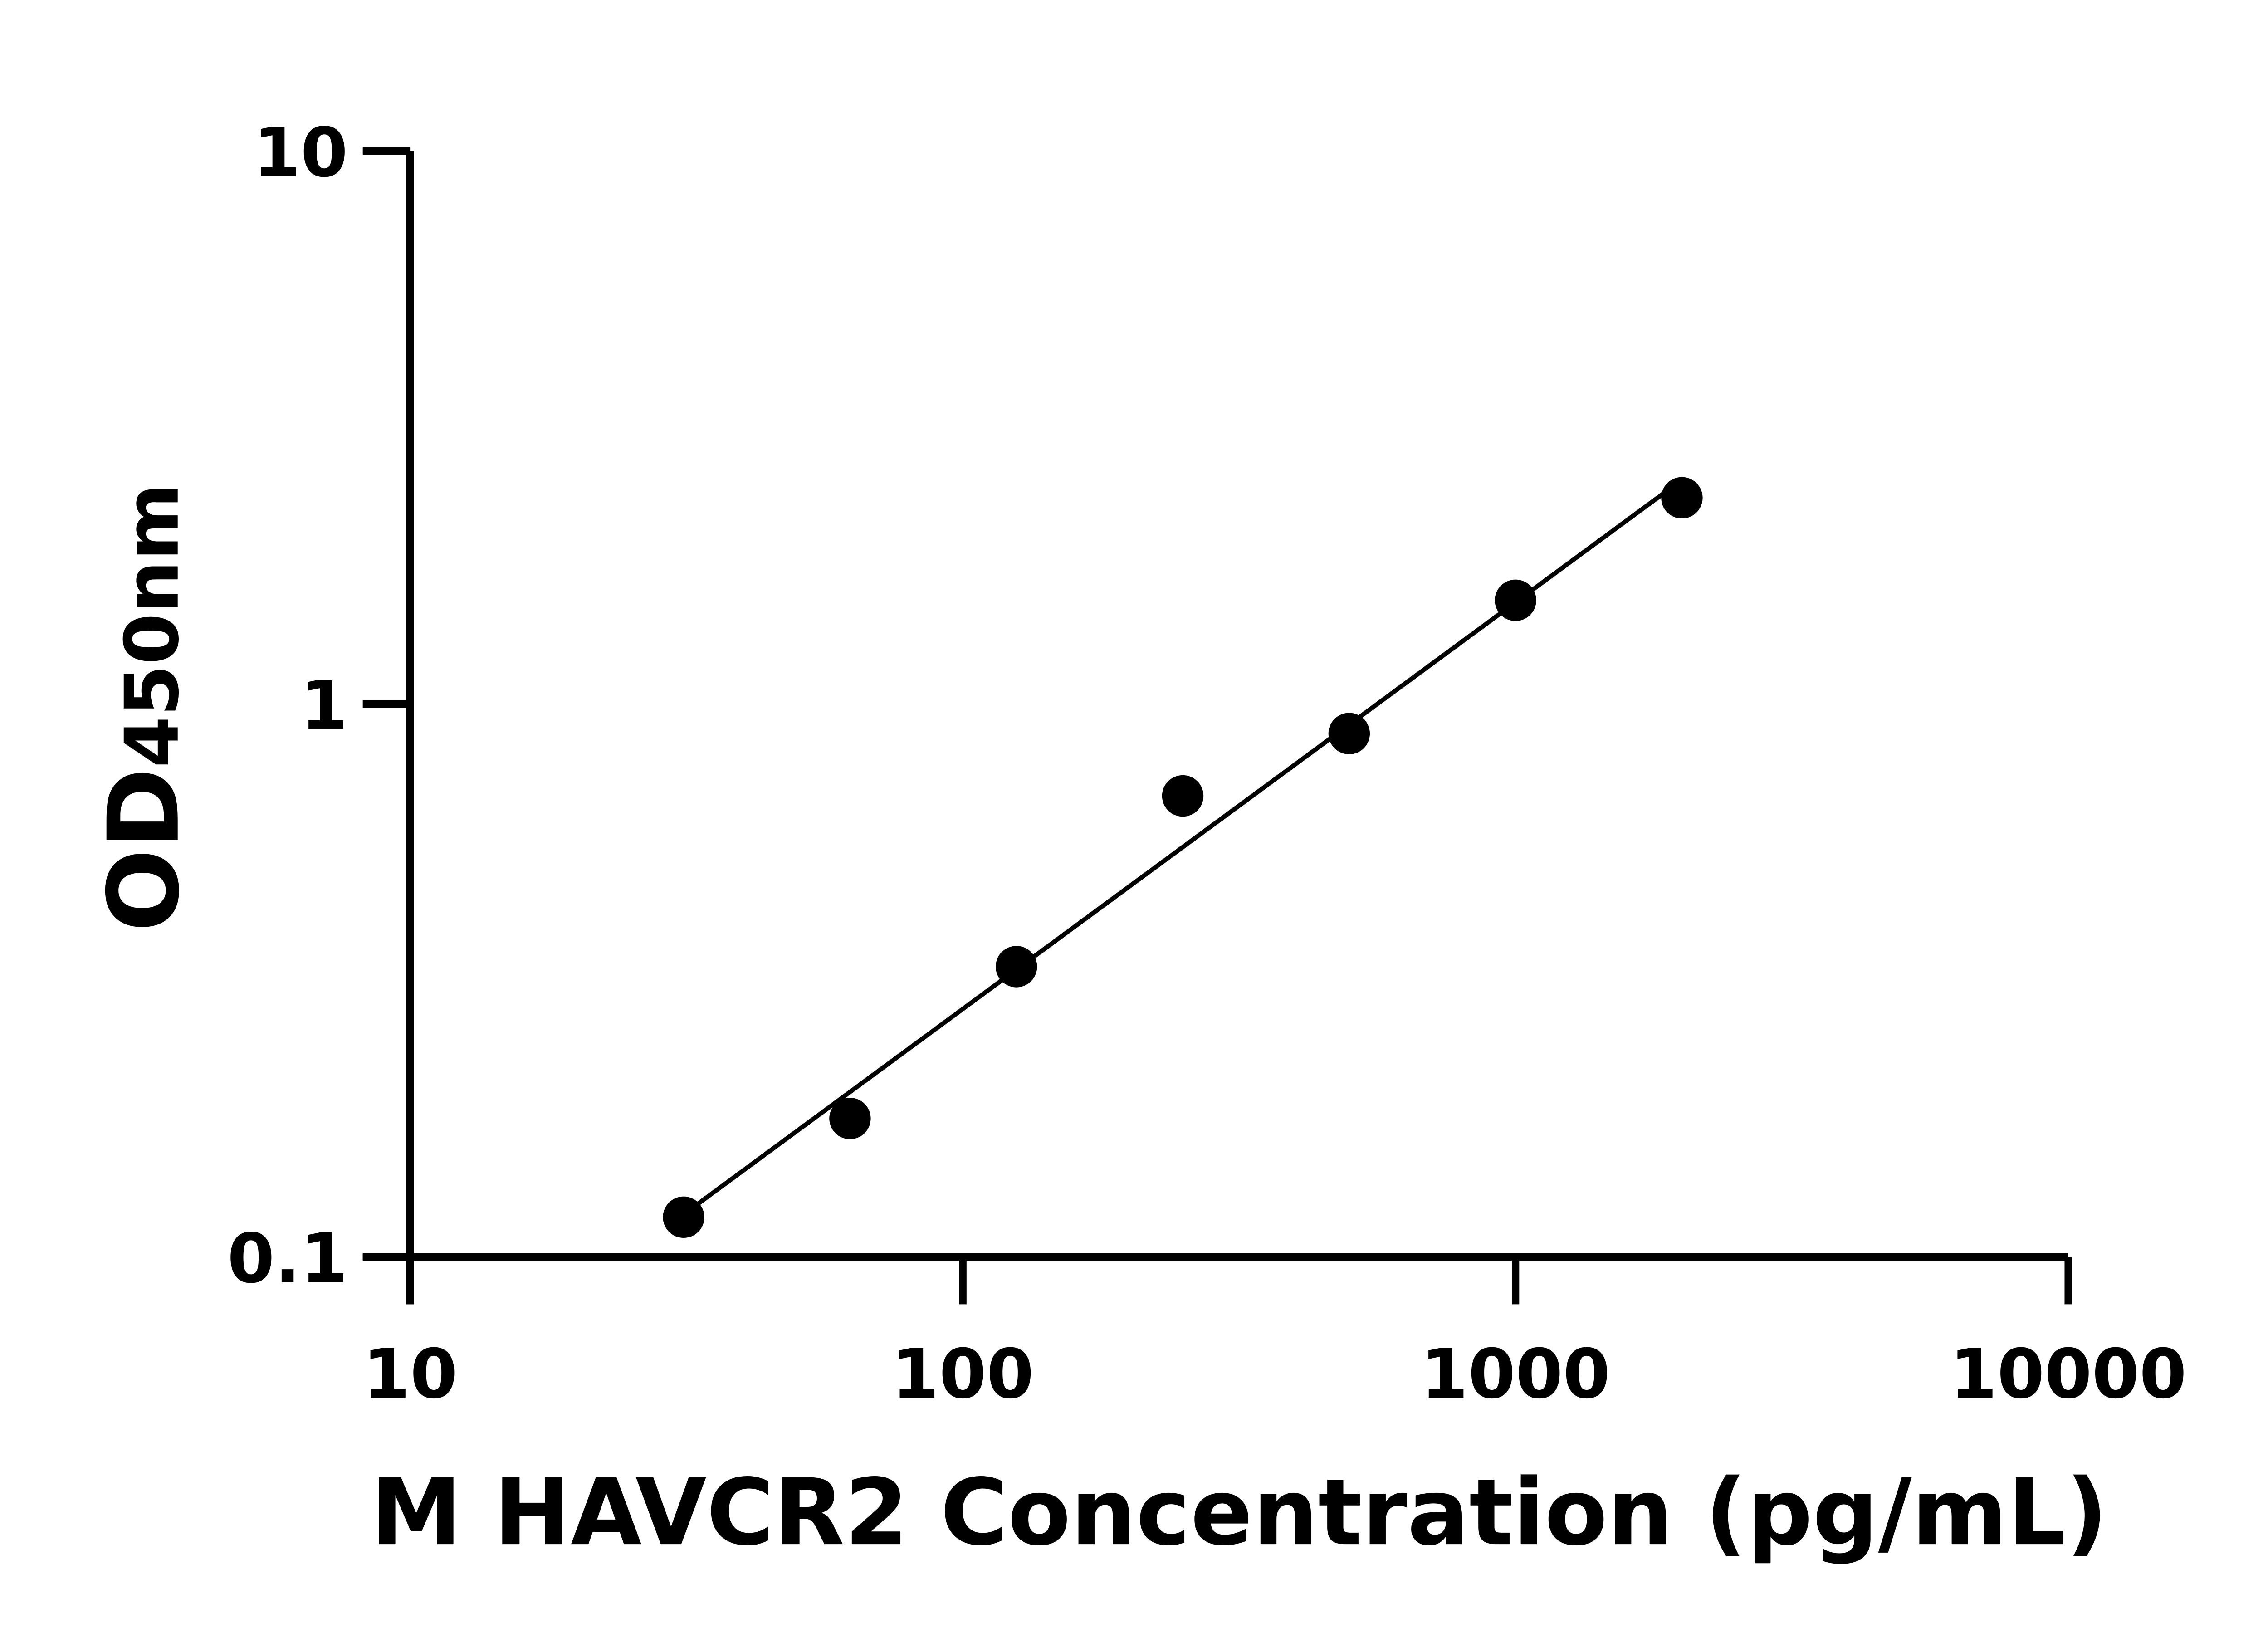 Image resolution: width=2268 pixels, height=1633 pixels. What do you see at coordinates (1240, 1512) in the screenshot?
I see `x-axis-label: M HAVCR2 Concentration (pg/mL)` at bounding box center [1240, 1512].